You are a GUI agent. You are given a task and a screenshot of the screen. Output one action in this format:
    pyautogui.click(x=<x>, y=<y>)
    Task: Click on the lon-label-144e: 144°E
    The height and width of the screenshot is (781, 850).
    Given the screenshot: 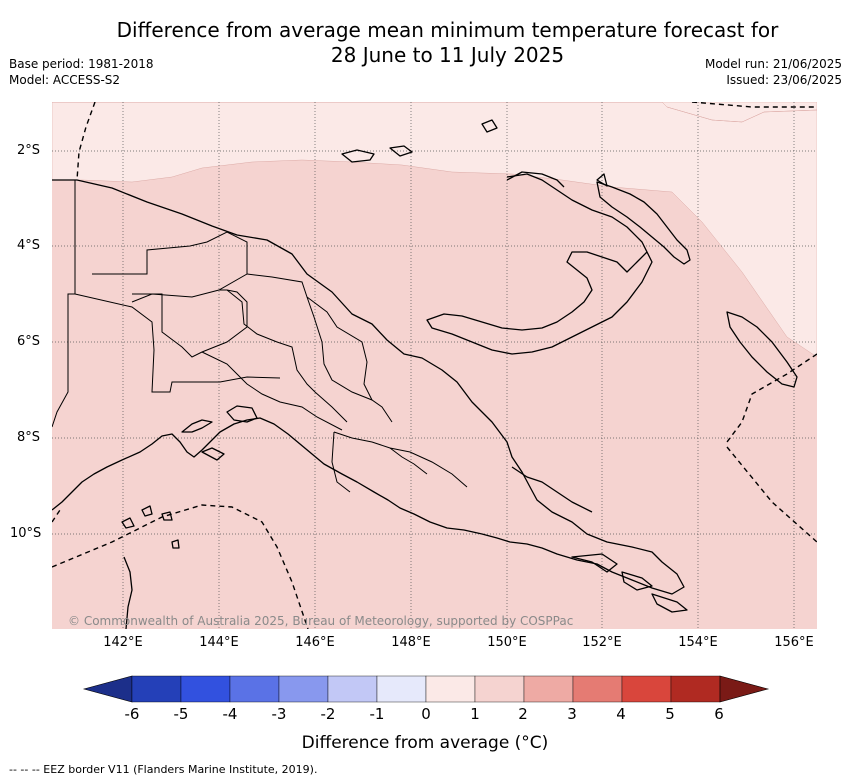 What is the action you would take?
    pyautogui.click(x=219, y=642)
    